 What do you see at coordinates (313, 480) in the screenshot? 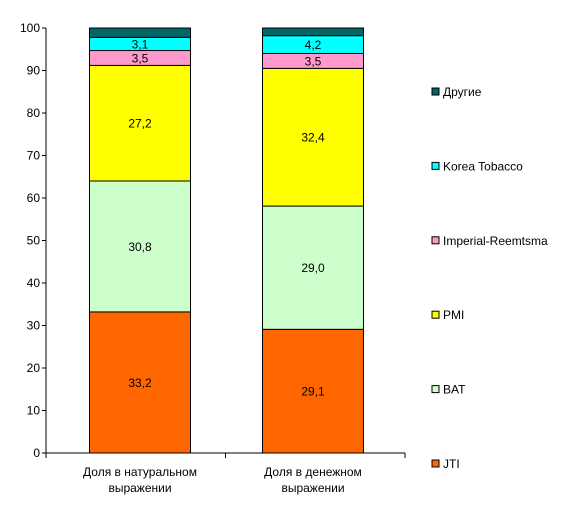
I see `x-category-label: Доля в денежном выражении` at bounding box center [313, 480].